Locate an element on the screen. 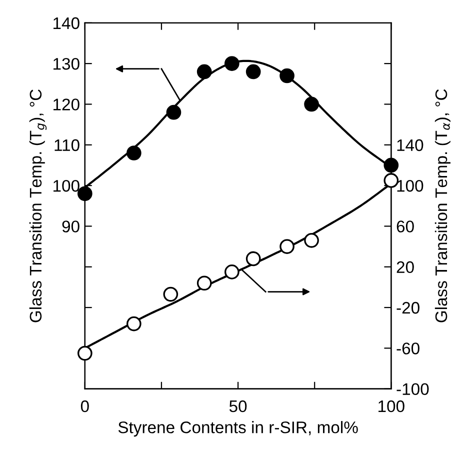 The height and width of the screenshot is (449, 464). y-tick-label: 110 is located at coordinates (67, 145).